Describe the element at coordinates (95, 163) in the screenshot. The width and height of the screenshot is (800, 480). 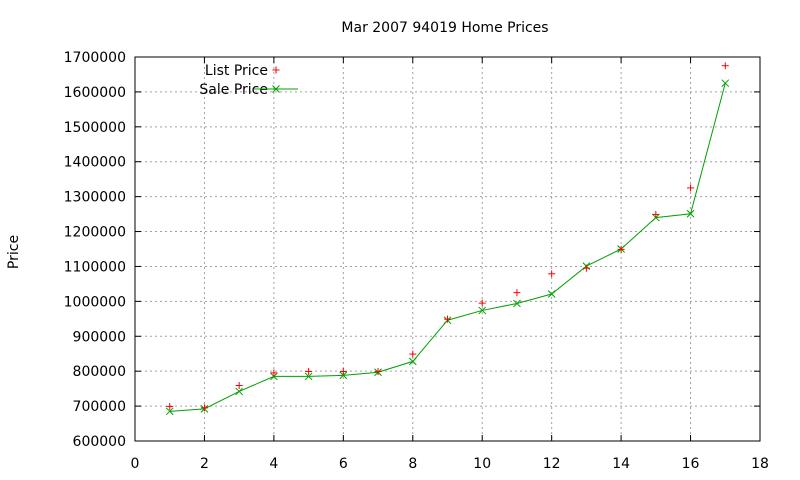
I see `y-tick-label: 1400000` at that location.